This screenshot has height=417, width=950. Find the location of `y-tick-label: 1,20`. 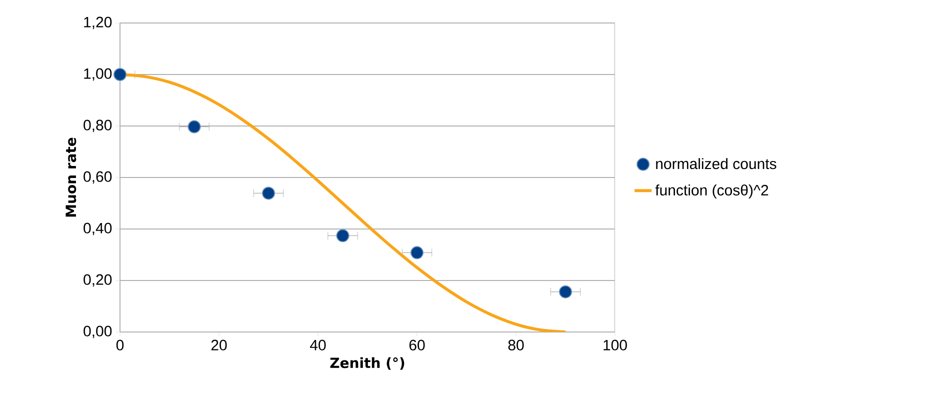

y-tick-label: 1,20 is located at coordinates (98, 23).